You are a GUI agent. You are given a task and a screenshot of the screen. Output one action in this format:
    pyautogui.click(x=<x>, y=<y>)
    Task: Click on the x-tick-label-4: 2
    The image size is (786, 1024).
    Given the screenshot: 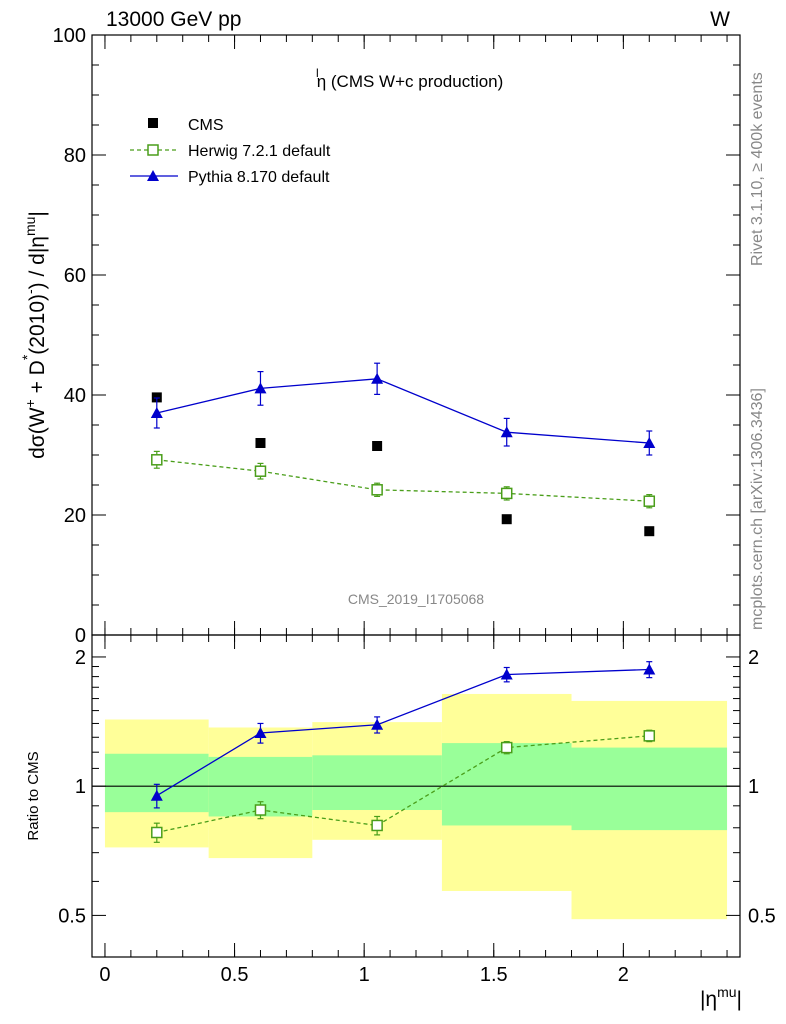 What is the action you would take?
    pyautogui.click(x=623, y=975)
    